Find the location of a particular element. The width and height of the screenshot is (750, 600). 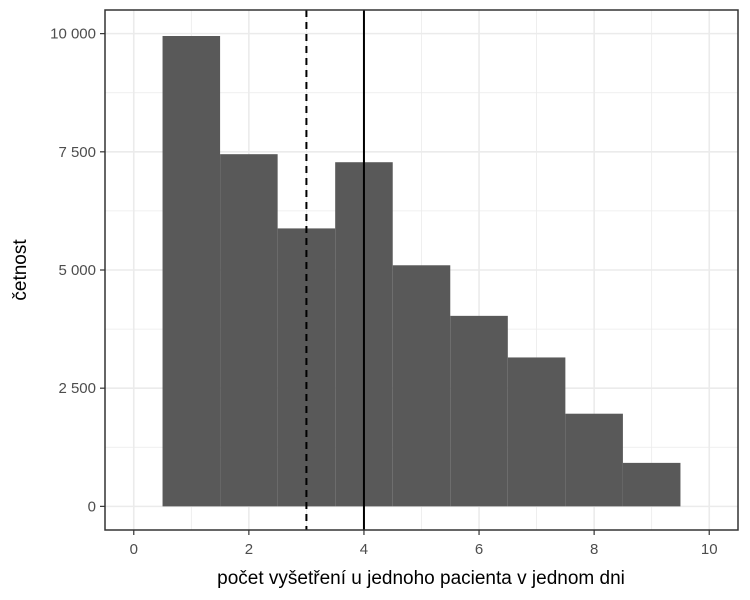

x-tick-label: 8 is located at coordinates (594, 549).